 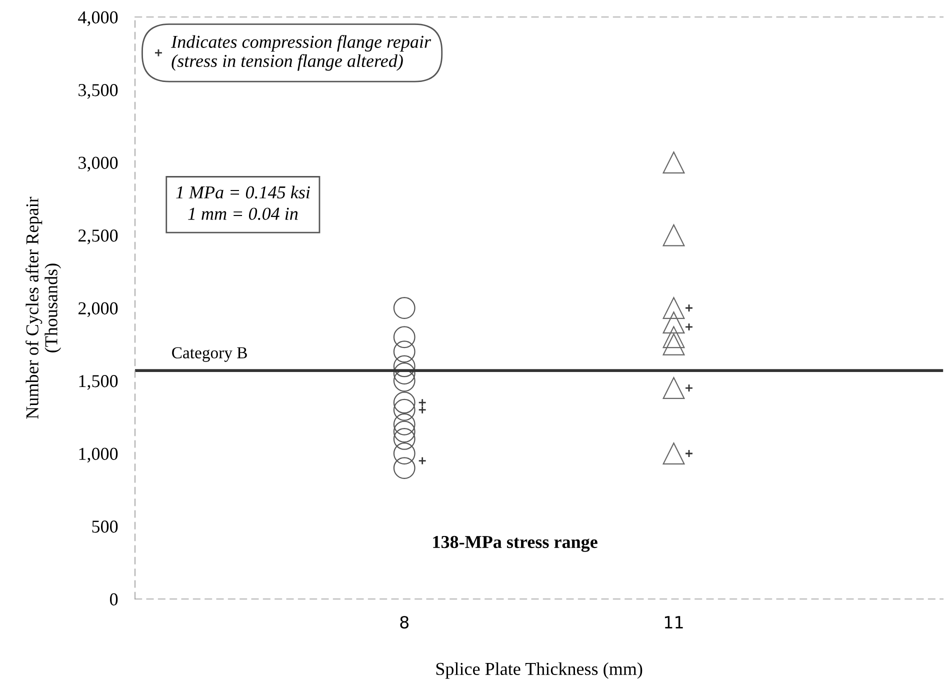 I want to click on x-tick-label: 8, so click(x=404, y=622).